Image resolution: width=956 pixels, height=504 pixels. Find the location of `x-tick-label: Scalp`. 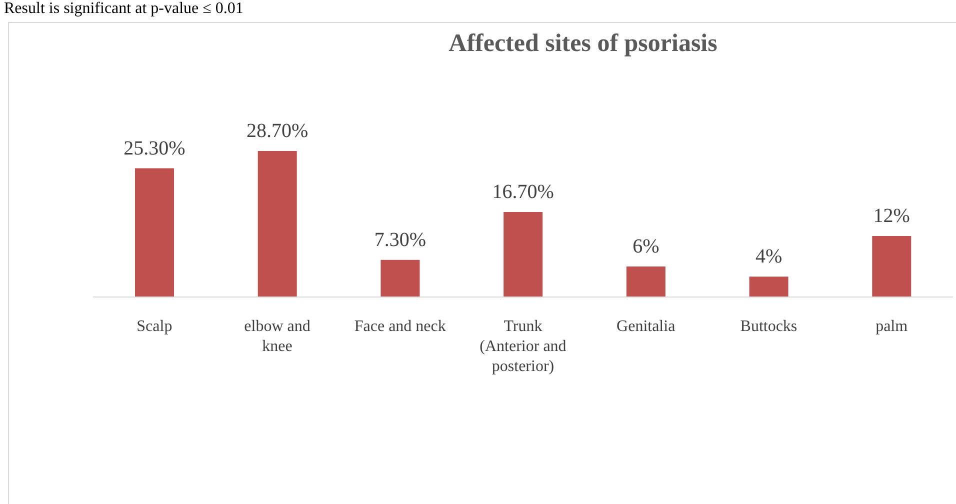

x-tick-label: Scalp is located at coordinates (154, 326).